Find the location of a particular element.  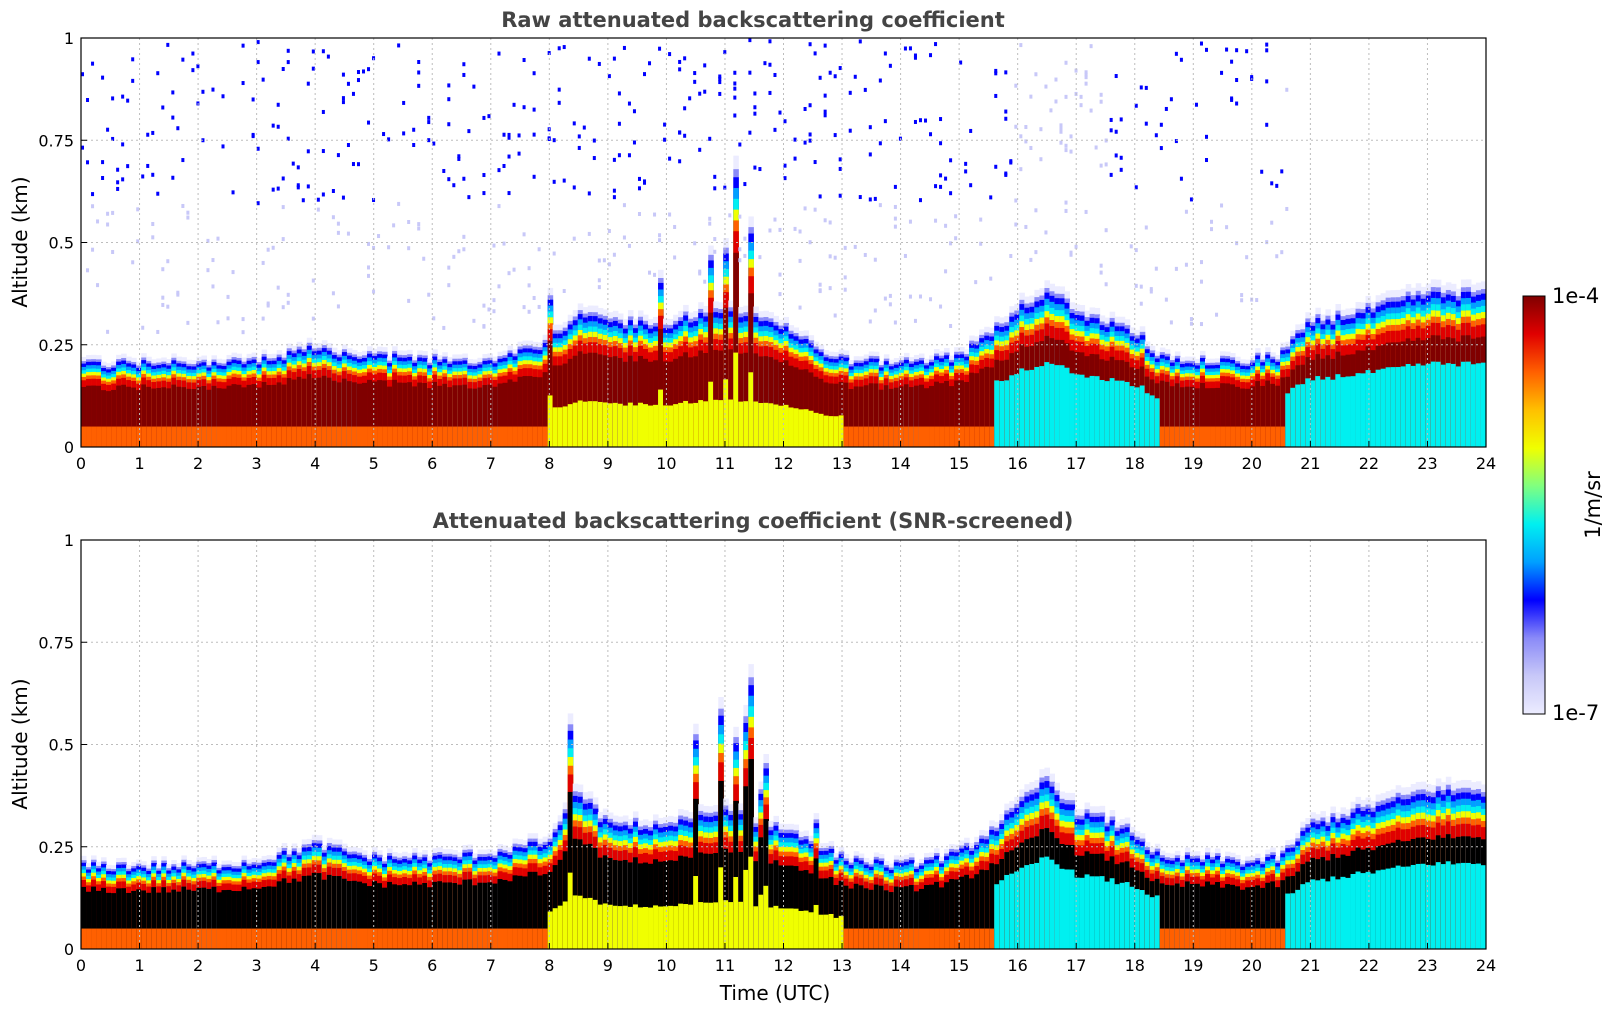

y-tick-label: 0 is located at coordinates (69, 447).